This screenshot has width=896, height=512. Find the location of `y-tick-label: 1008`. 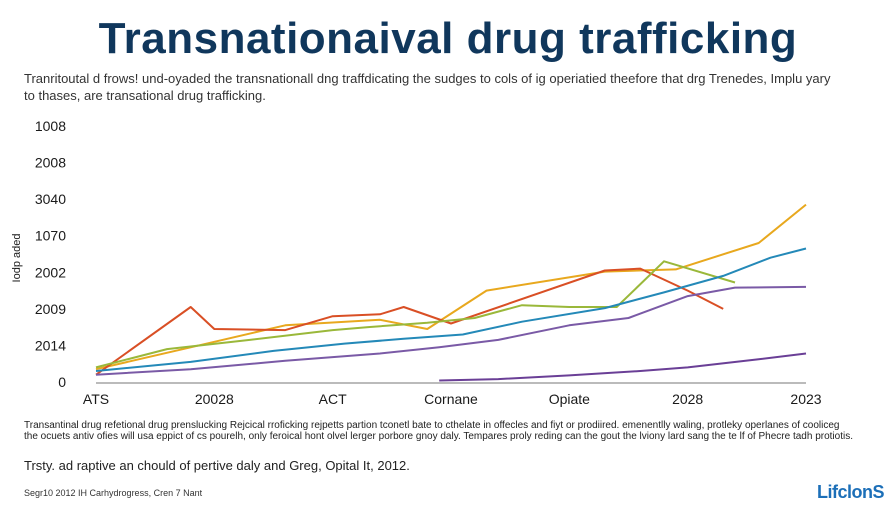

y-tick-label: 1008 is located at coordinates (50, 126).